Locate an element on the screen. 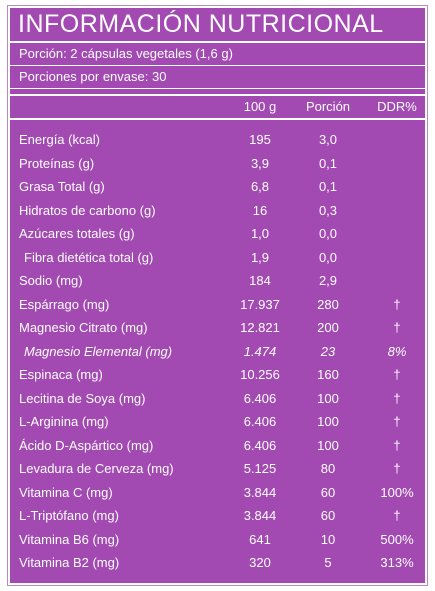  servings-per-container: Porciones por envase: 30 is located at coordinates (217, 77).